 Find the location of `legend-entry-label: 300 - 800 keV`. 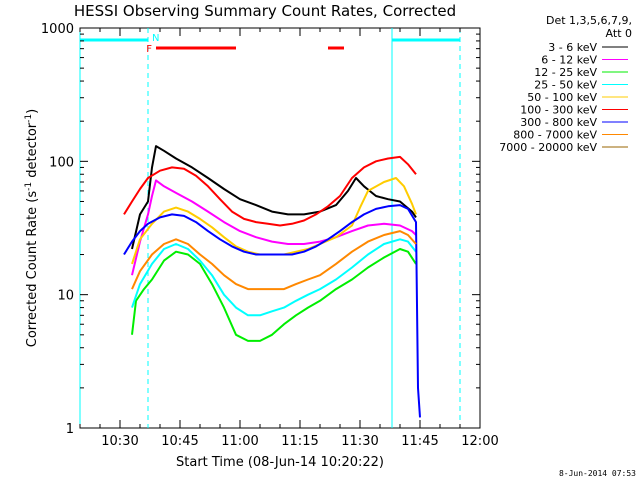

legend-entry-label: 300 - 800 keV is located at coordinates (558, 122).